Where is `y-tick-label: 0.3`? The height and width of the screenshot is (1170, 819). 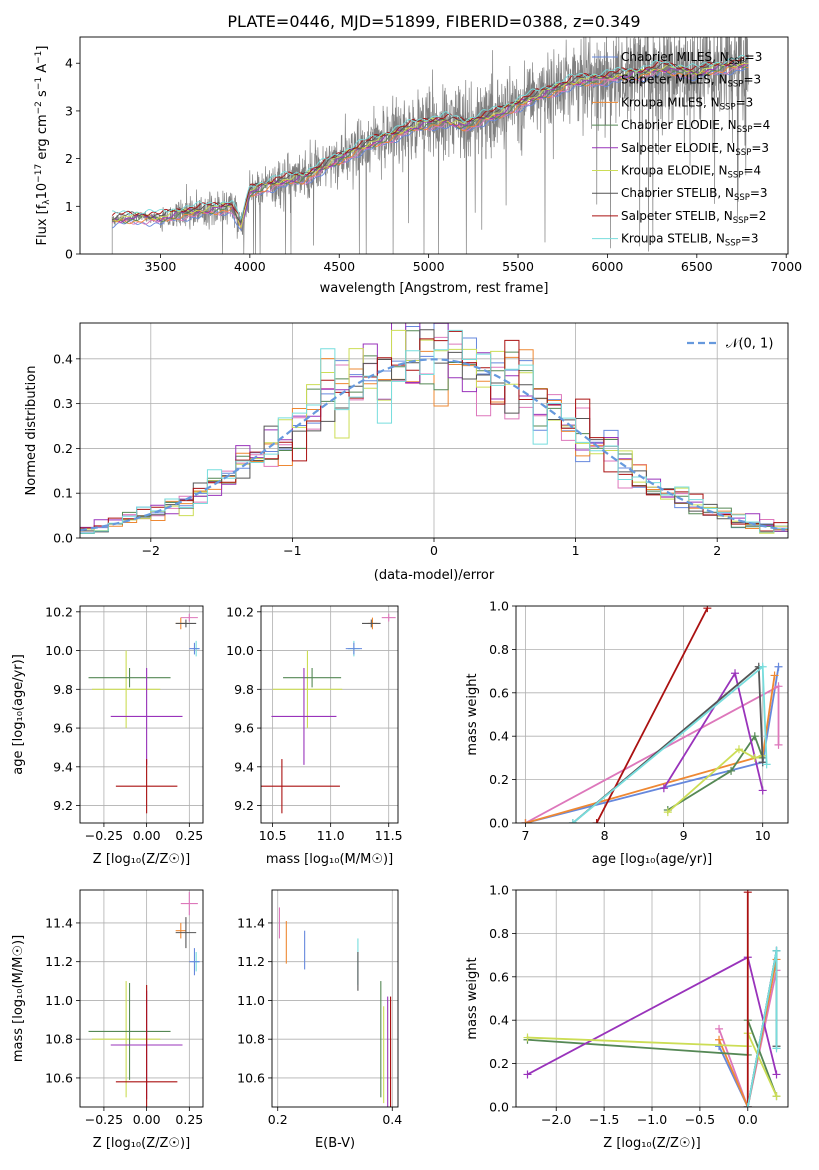 y-tick-label: 0.3 is located at coordinates (63, 403).